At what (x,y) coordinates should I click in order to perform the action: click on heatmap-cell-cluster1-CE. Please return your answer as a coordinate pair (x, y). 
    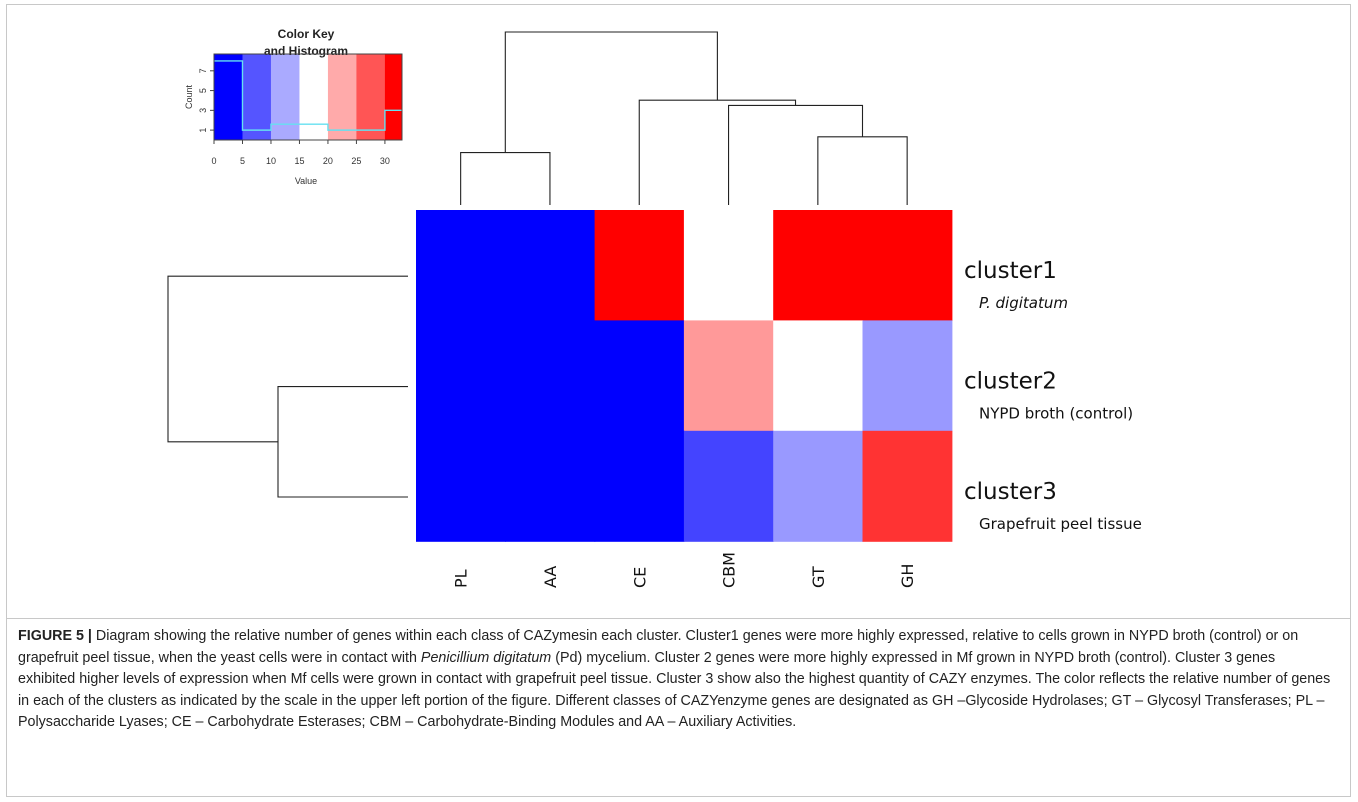
    Looking at the image, I should click on (639, 265).